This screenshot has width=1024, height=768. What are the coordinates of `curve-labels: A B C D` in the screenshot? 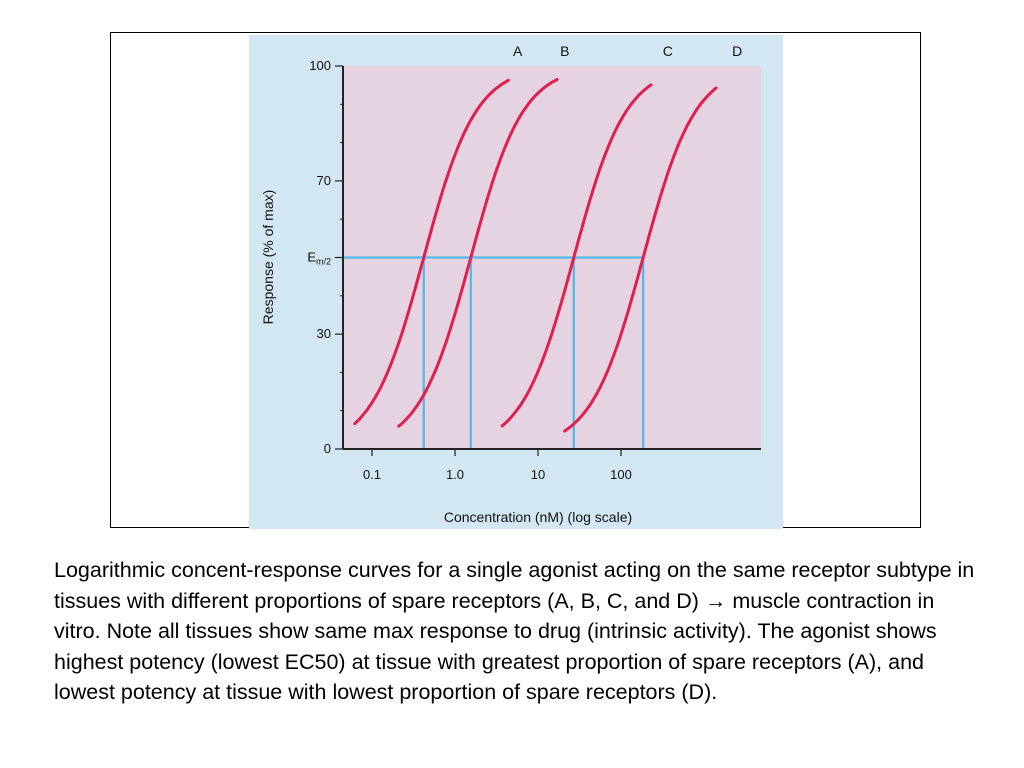 It's located at (627, 51).